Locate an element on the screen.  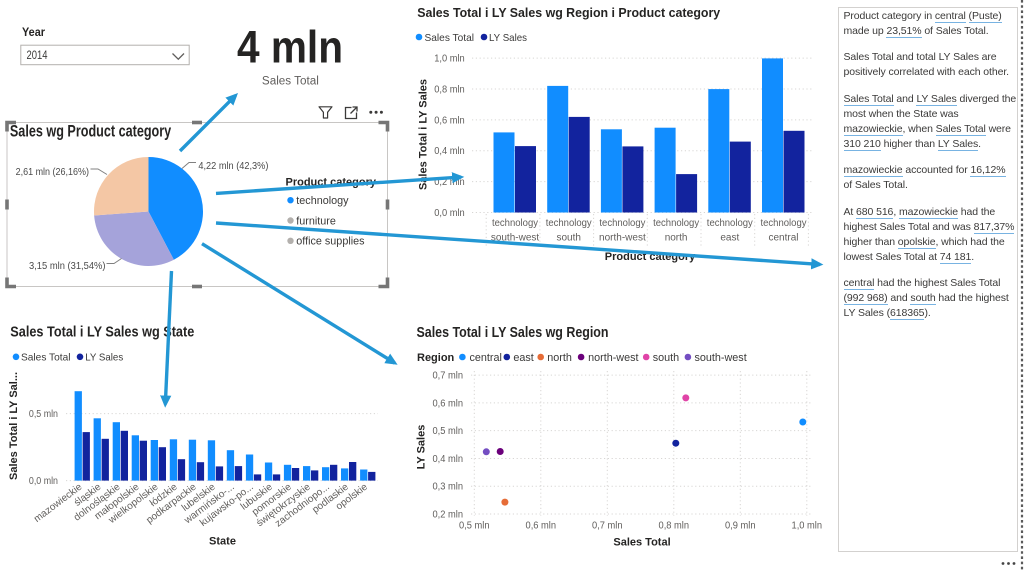
svg-text: Sales Total i LY Sales is located at coordinates (424, 134).